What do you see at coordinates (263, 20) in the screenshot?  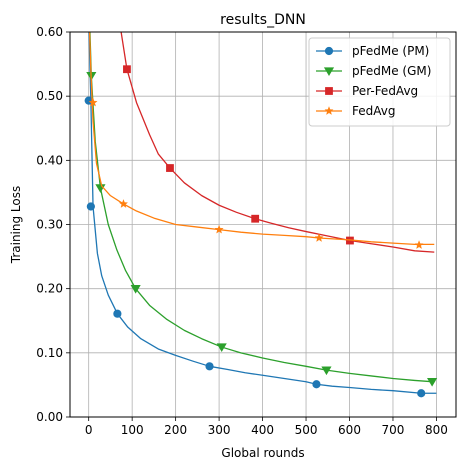 I see `chart-title: results_DNN` at bounding box center [263, 20].